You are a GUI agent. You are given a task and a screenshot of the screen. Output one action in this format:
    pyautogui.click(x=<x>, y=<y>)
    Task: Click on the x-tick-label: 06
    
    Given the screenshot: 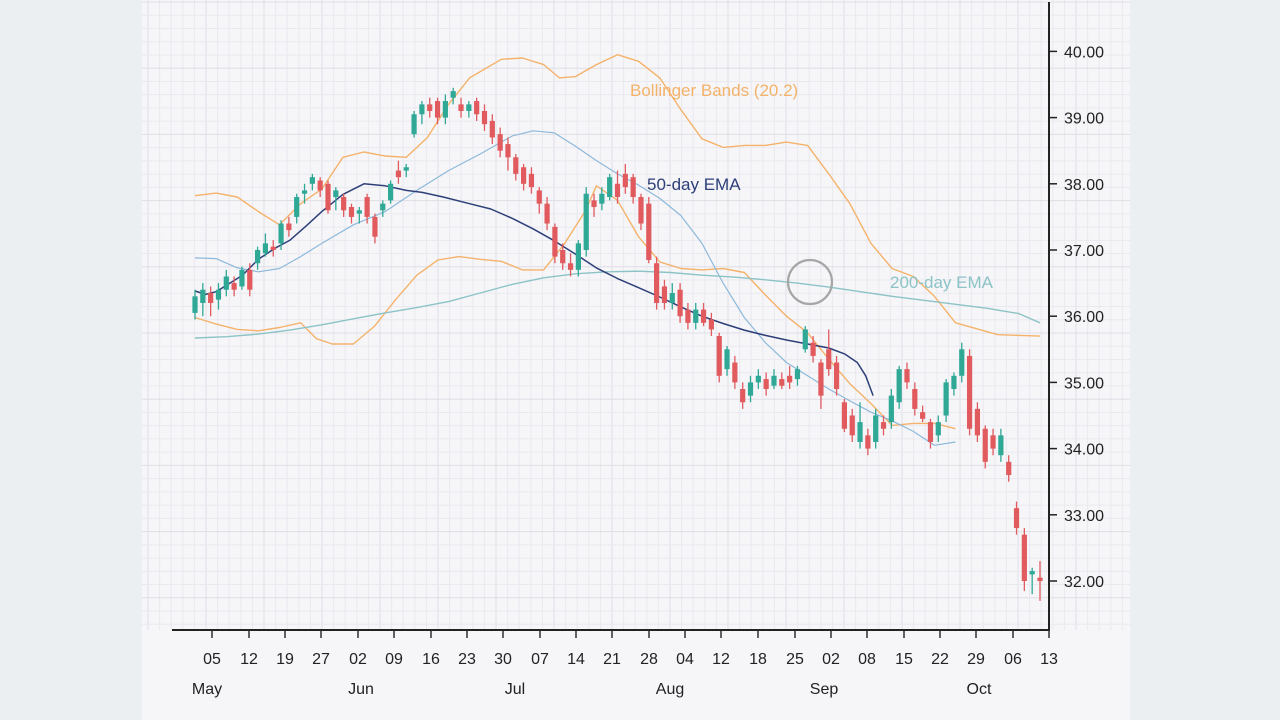 What is the action you would take?
    pyautogui.click(x=1013, y=659)
    